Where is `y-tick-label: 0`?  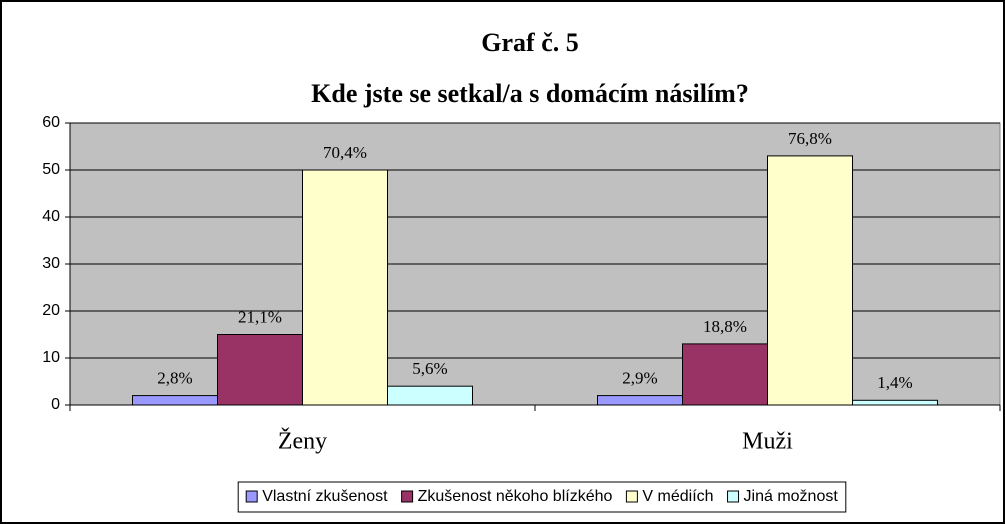
y-tick-label: 0 is located at coordinates (55, 404).